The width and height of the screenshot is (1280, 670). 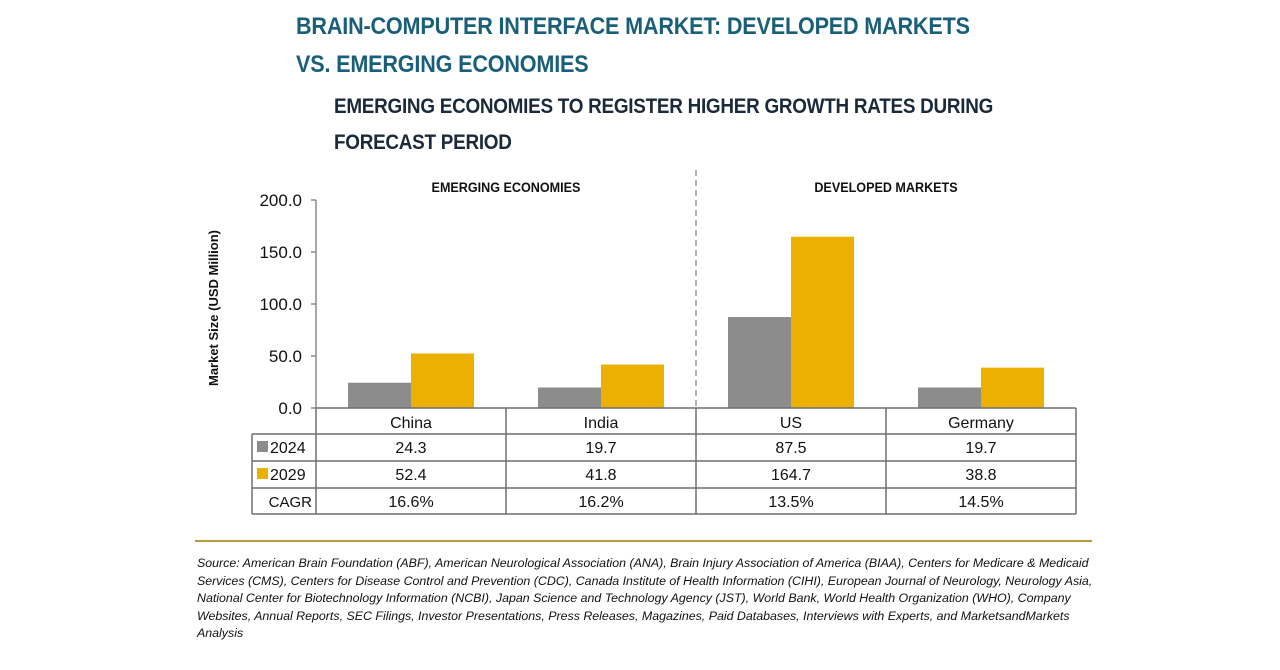 What do you see at coordinates (280, 200) in the screenshot?
I see `y-tick-label: 200.0` at bounding box center [280, 200].